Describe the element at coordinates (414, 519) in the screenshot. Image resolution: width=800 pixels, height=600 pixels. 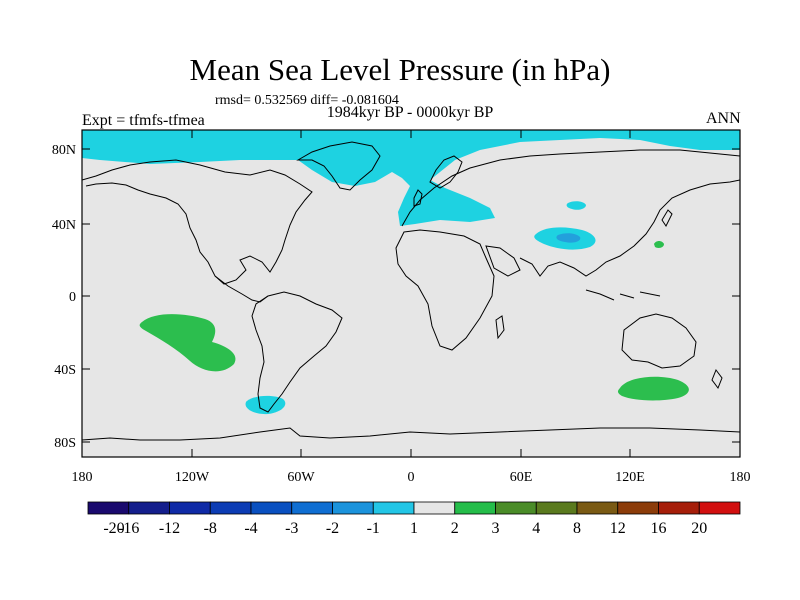
I see `colorbar: -16 -12 -8 -4 -3 -2 -1 1 2 3 4 8 12 16 20-20` at that location.